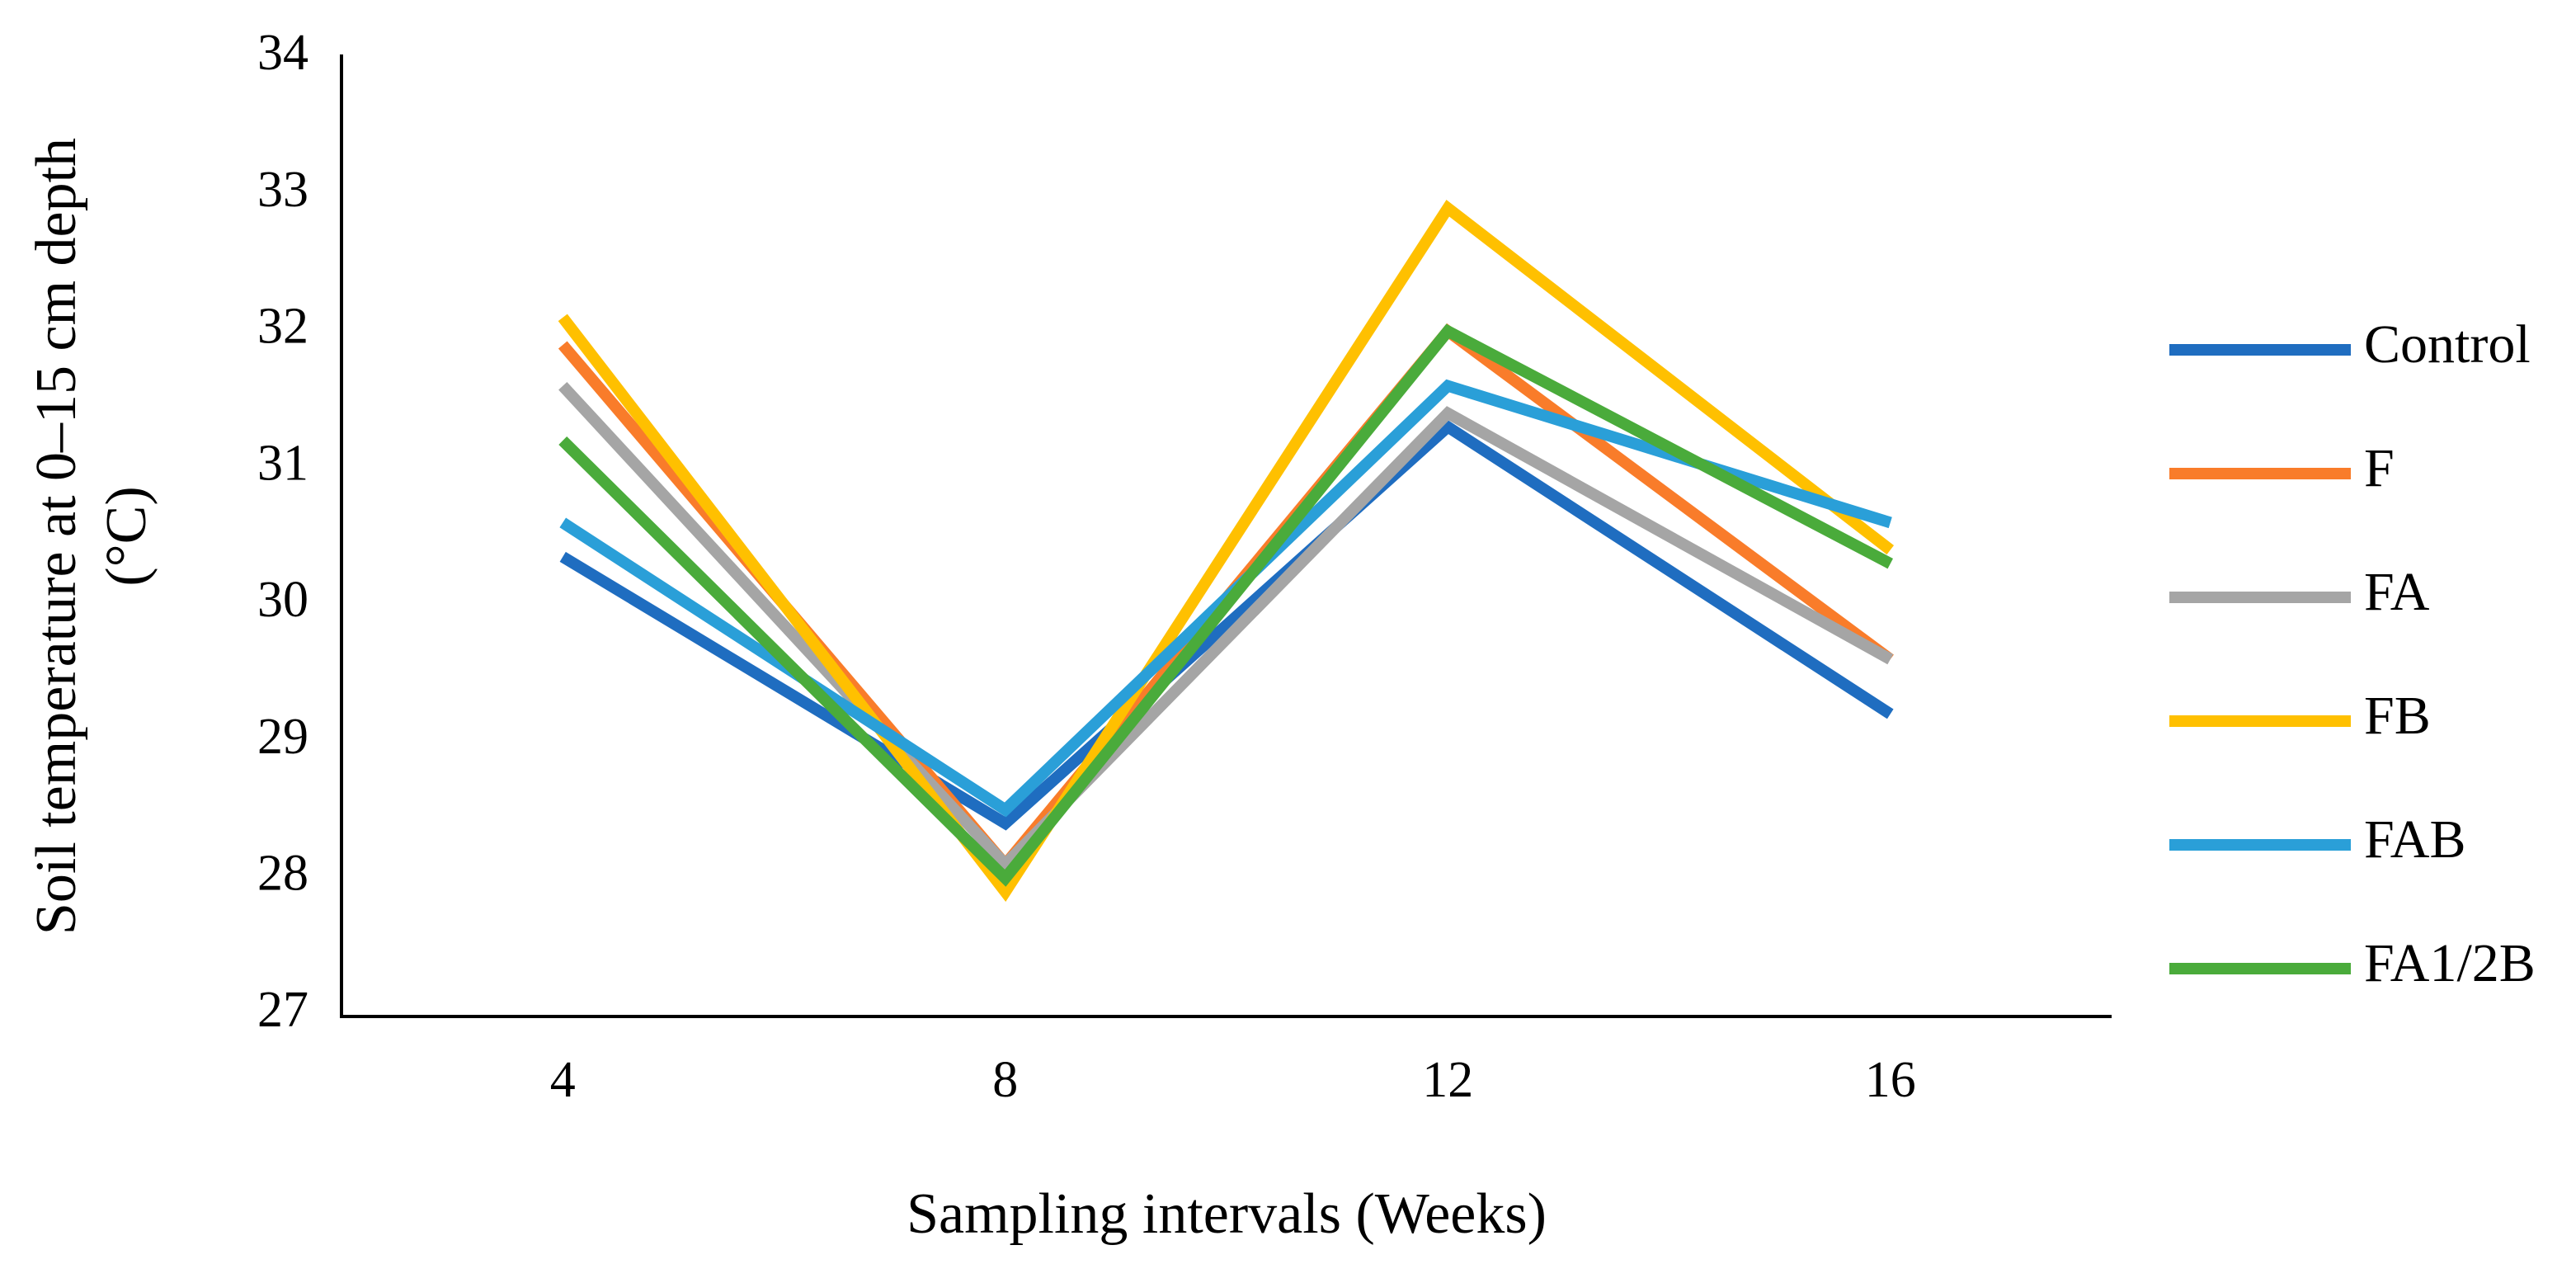 The height and width of the screenshot is (1264, 2576). I want to click on y-tick-label: 28, so click(282, 874).